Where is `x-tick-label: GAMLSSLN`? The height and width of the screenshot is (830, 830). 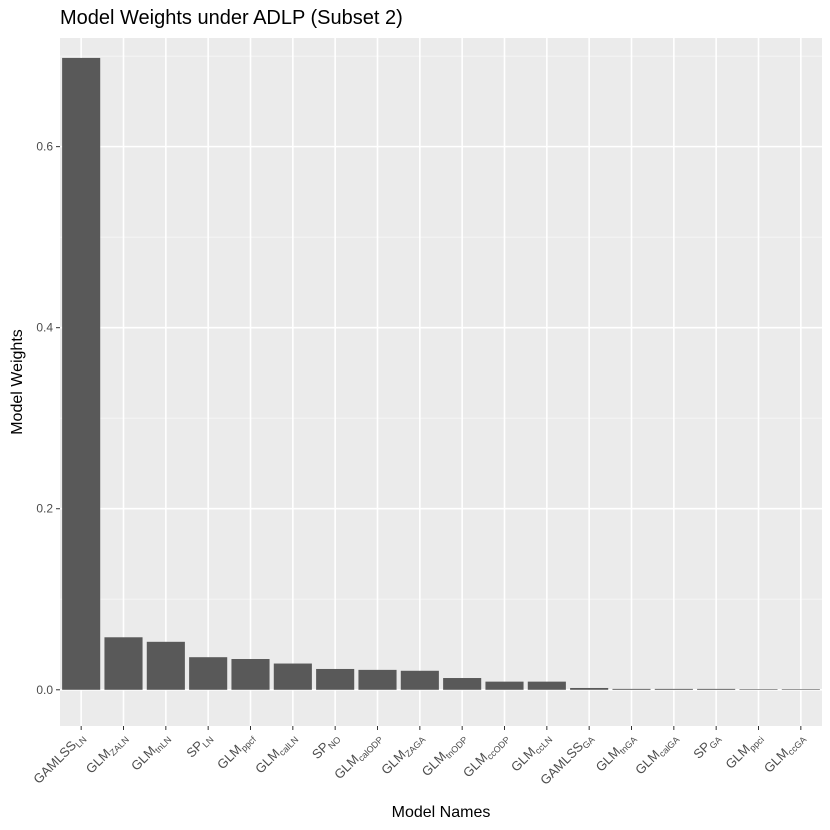
x-tick-label: GAMLSSLN is located at coordinates (59, 759).